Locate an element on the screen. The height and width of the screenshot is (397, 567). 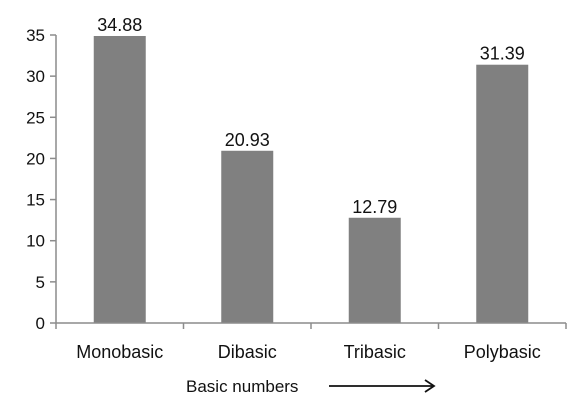
category-label-monobasic: Monobasic is located at coordinates (119, 352).